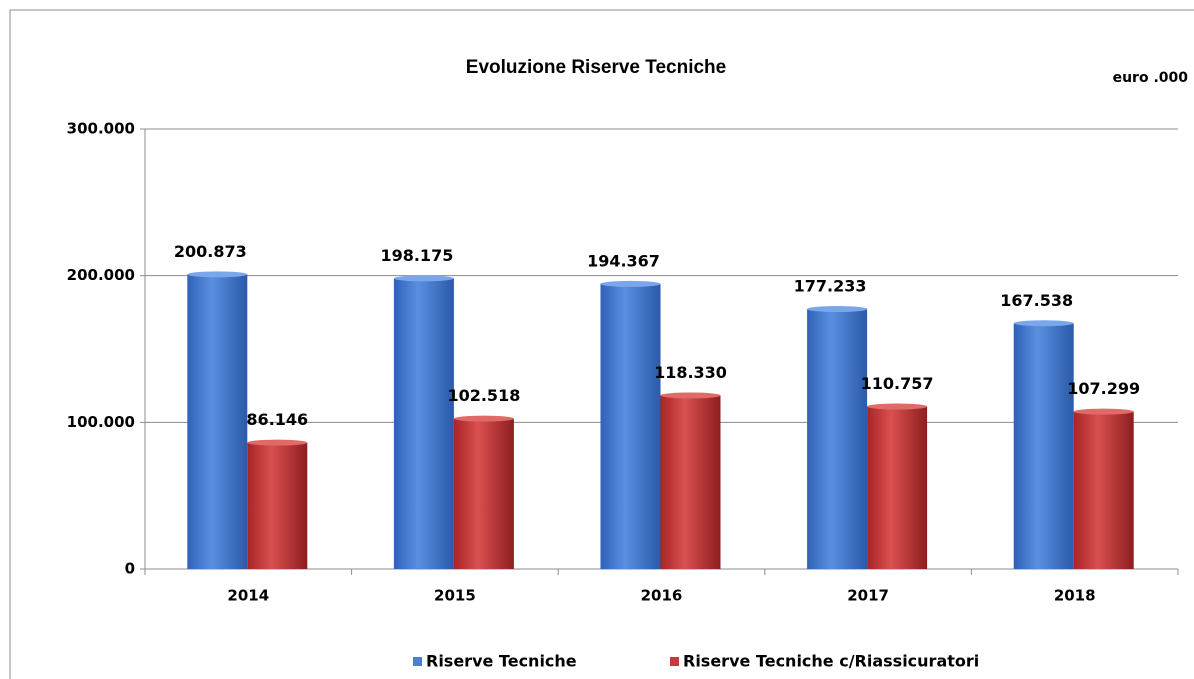  Describe the element at coordinates (623, 260) in the screenshot. I see `data-label: 194.367` at that location.